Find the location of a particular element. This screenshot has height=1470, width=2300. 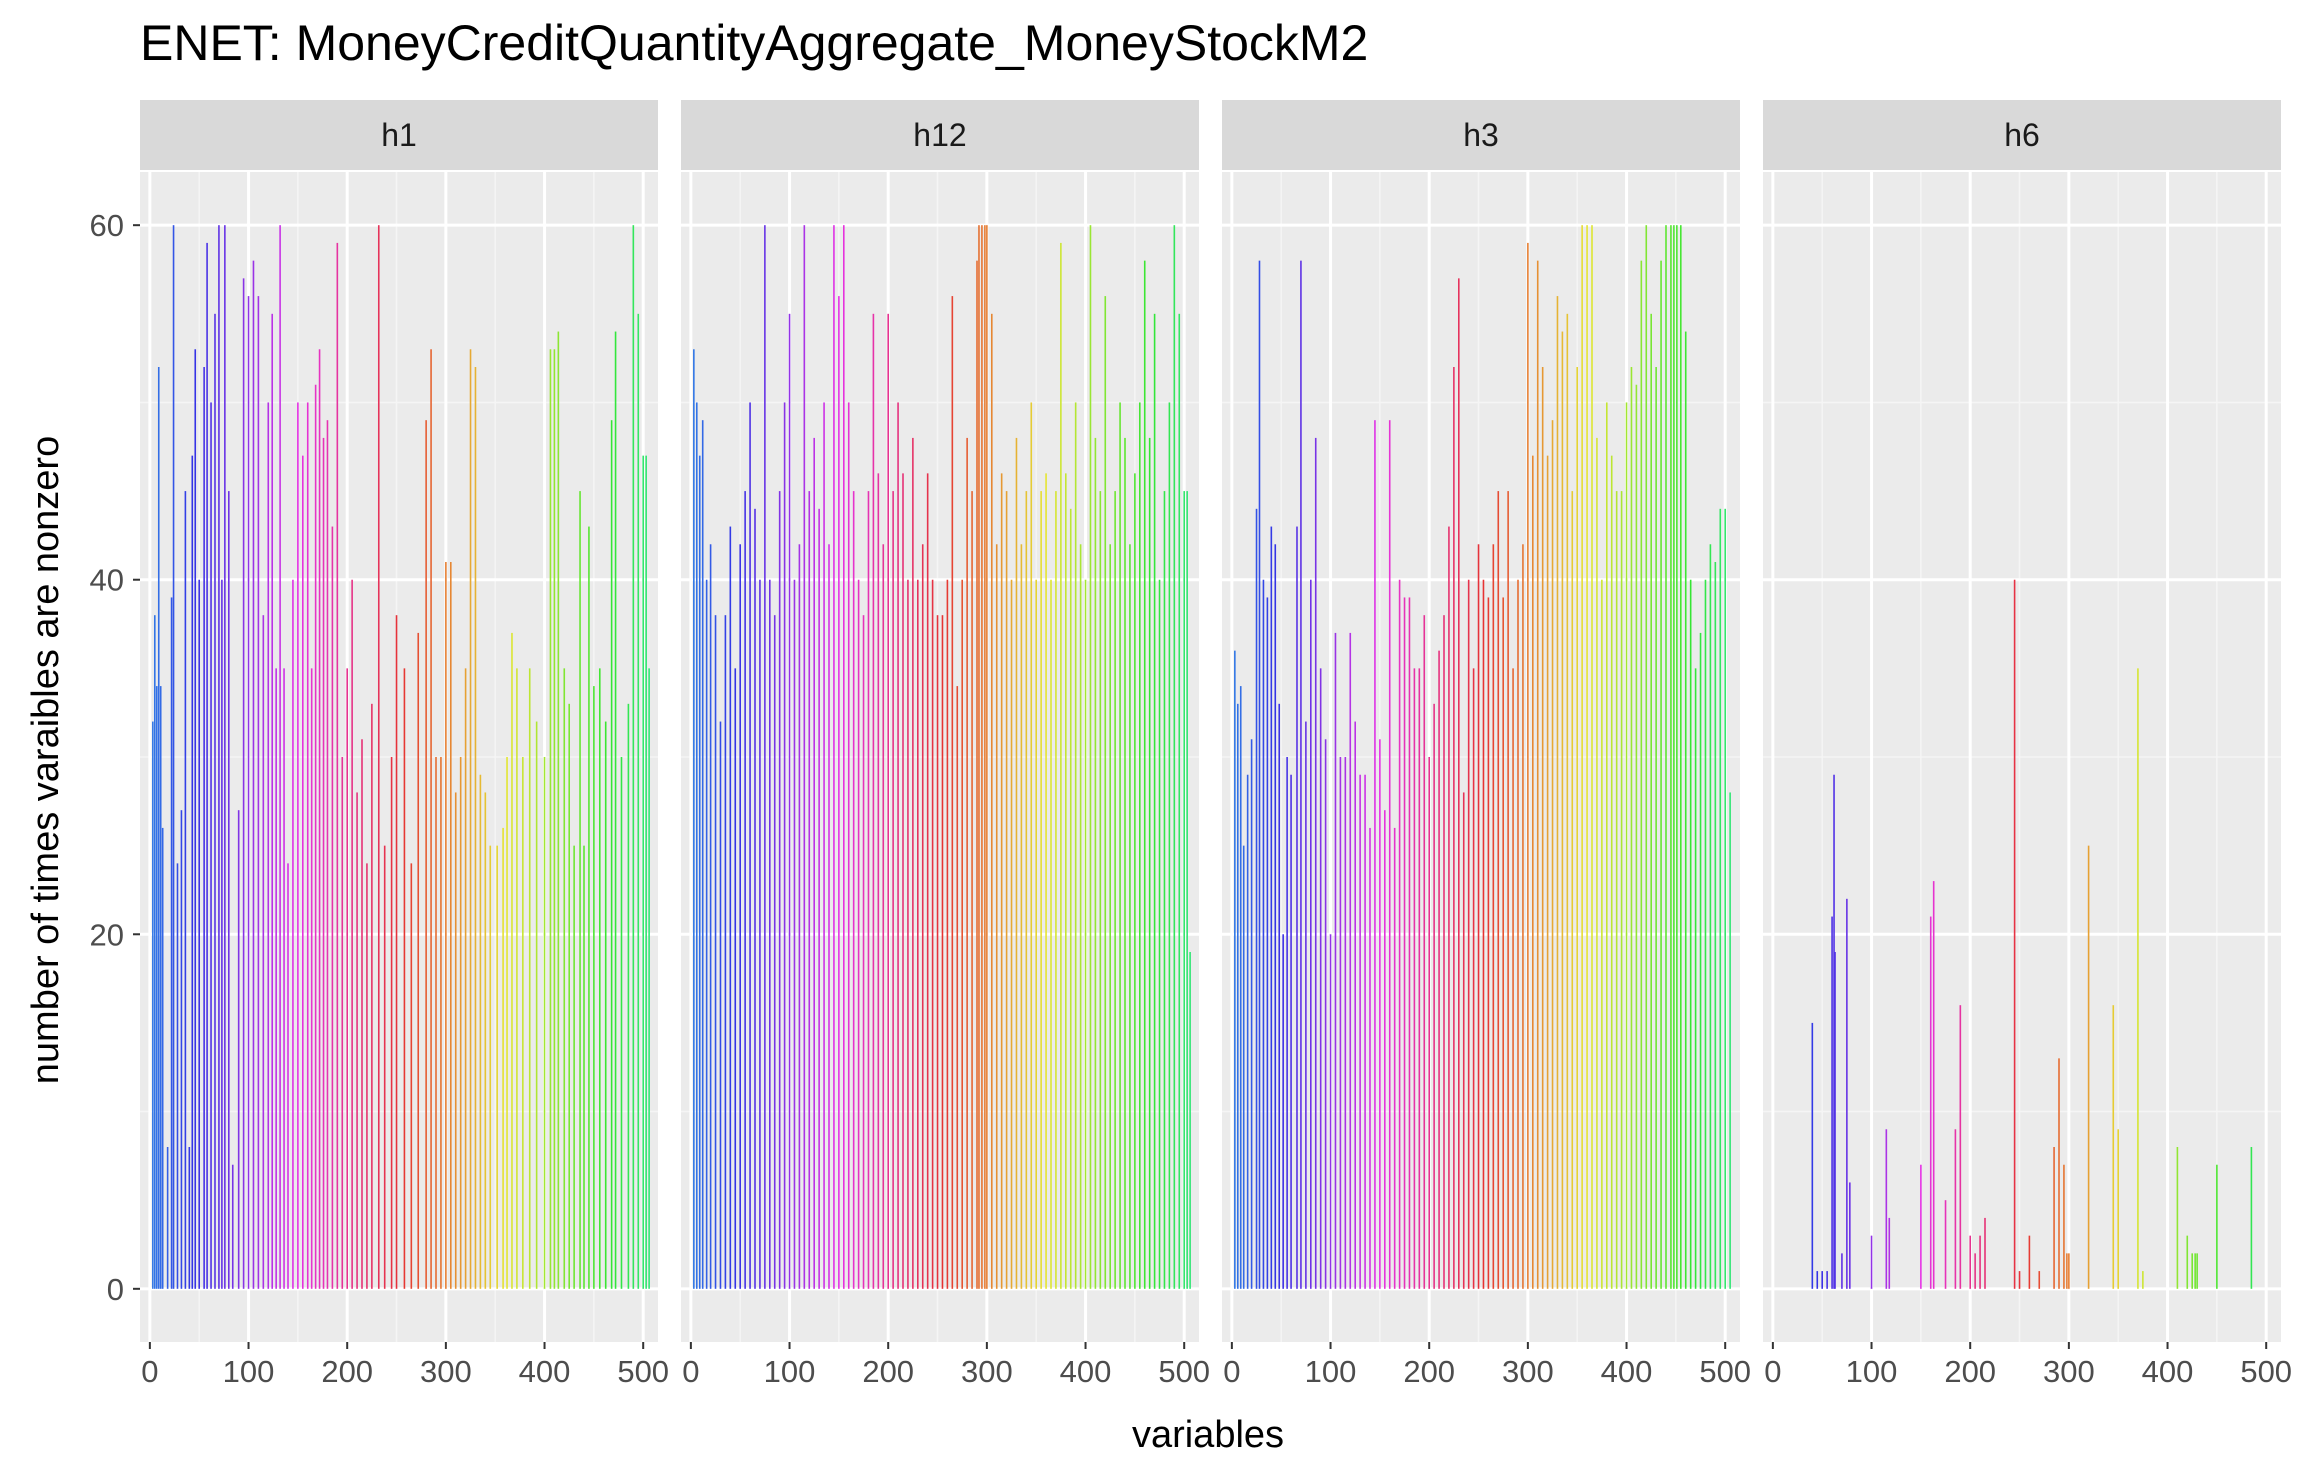

x-axis-title: variables is located at coordinates (1208, 1435).